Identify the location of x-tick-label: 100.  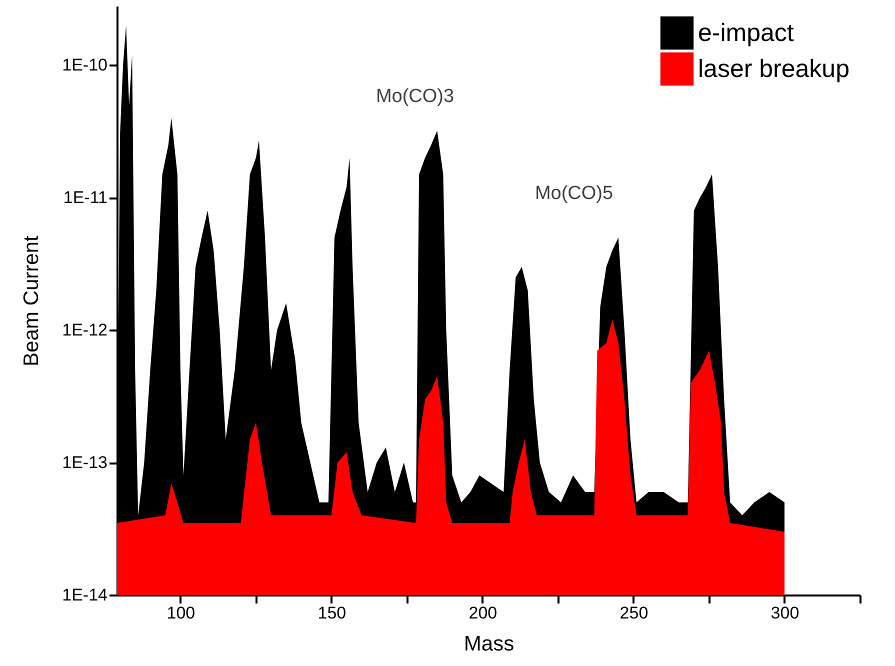
(181, 613).